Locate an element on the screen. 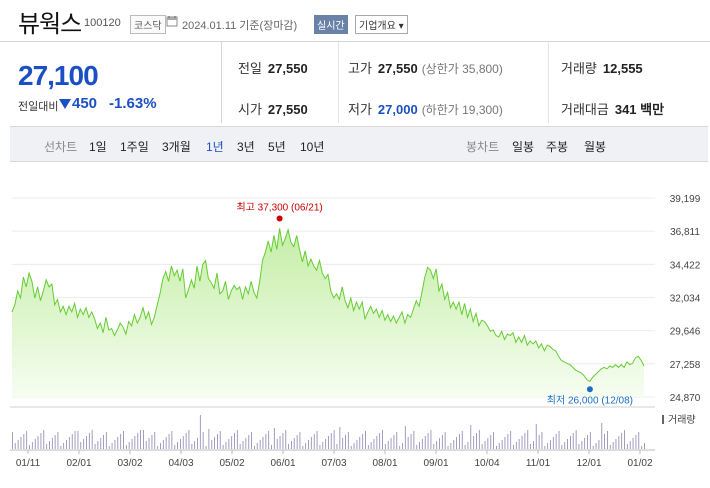  low-annotation: 최저 26,000 (12/08) is located at coordinates (590, 400).